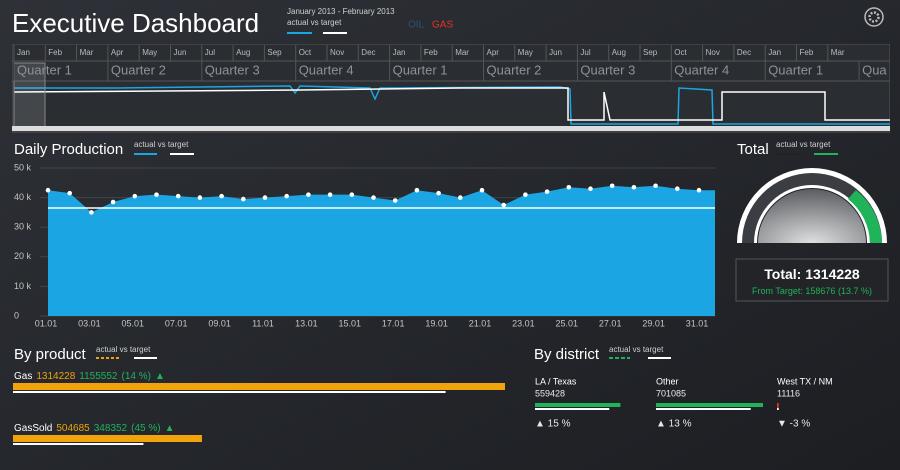 The width and height of the screenshot is (900, 470). I want to click on district-value: 11116, so click(788, 393).